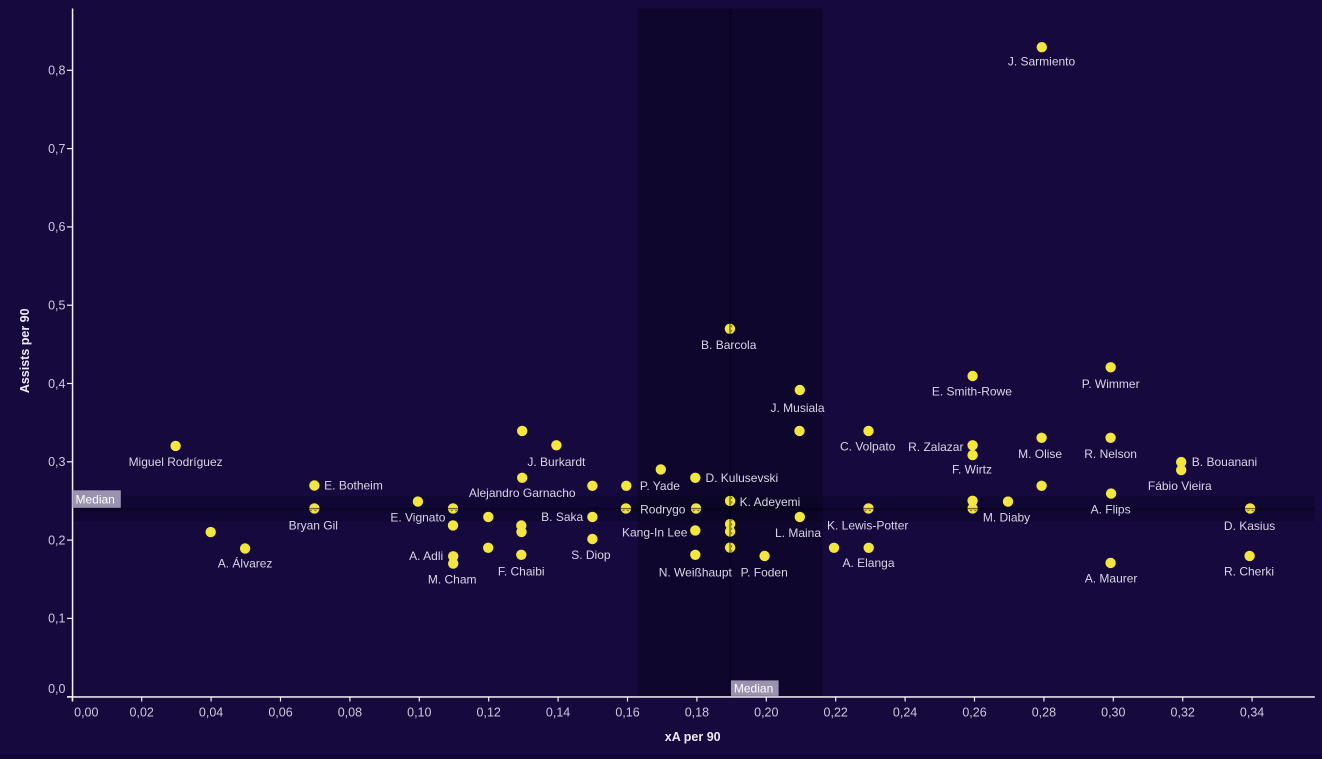 The height and width of the screenshot is (759, 1322). I want to click on svg-text: 0,3, so click(56, 462).